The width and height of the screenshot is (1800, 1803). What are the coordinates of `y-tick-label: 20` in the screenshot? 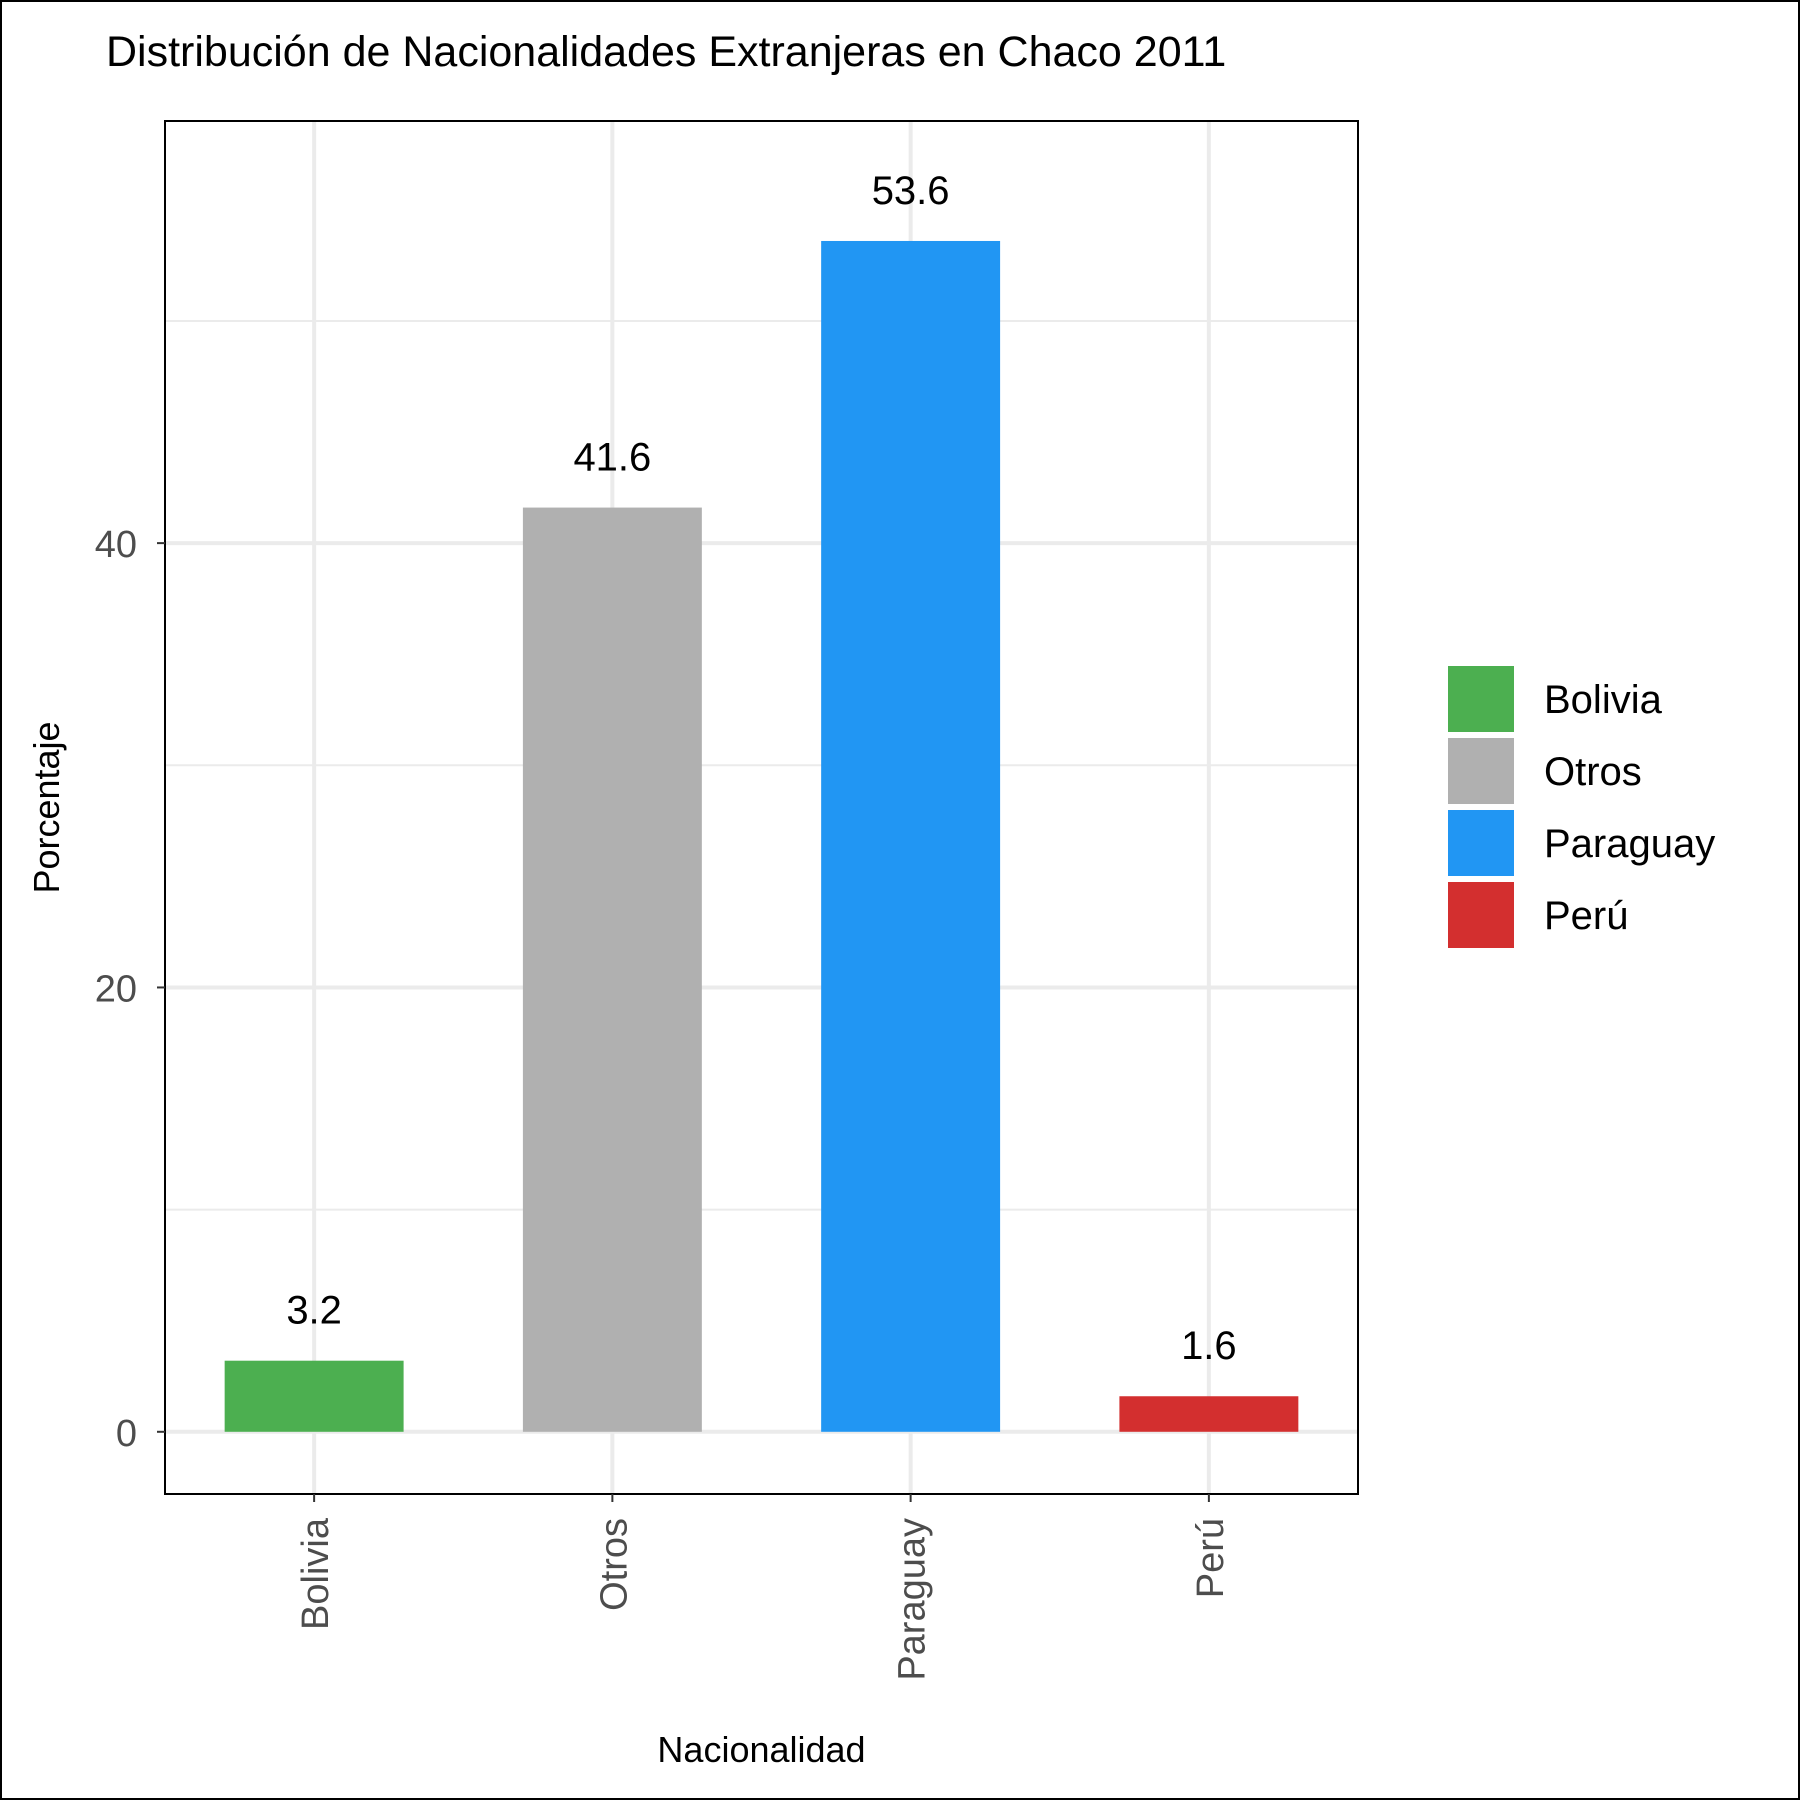 It's located at (116, 989).